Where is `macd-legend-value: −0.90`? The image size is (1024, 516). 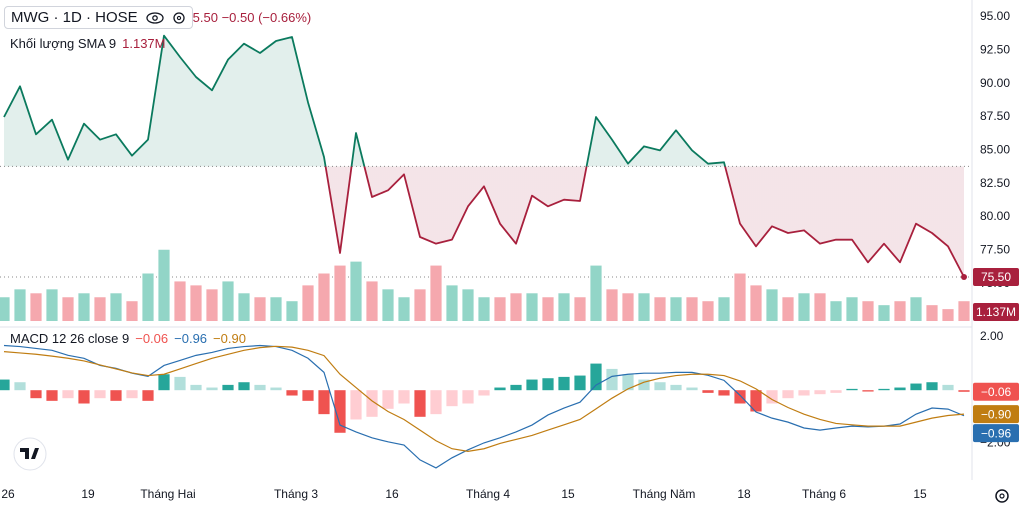
macd-legend-value: −0.90 is located at coordinates (229, 338).